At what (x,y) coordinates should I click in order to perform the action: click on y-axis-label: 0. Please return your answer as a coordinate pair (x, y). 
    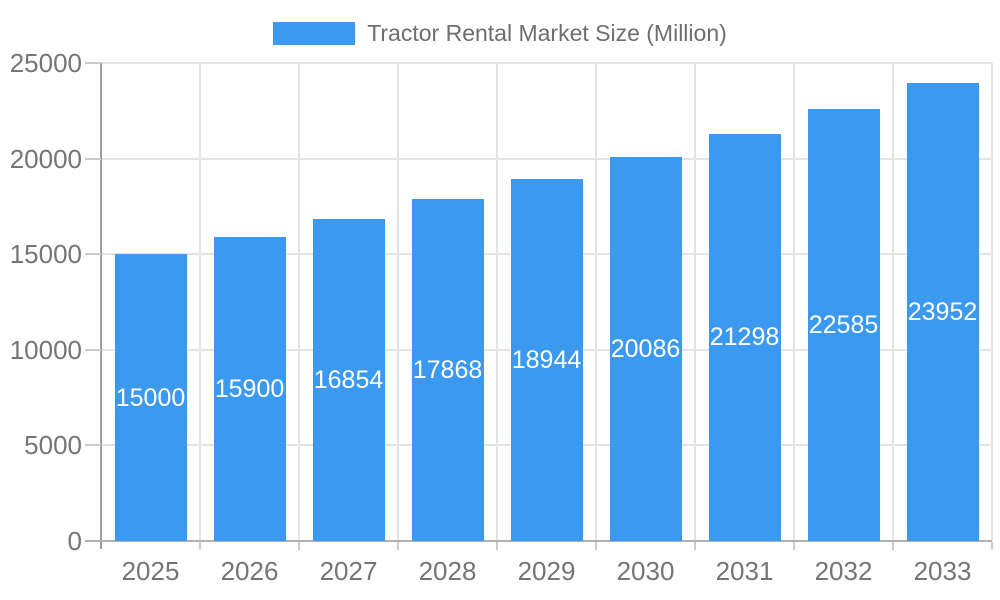
    Looking at the image, I should click on (74, 541).